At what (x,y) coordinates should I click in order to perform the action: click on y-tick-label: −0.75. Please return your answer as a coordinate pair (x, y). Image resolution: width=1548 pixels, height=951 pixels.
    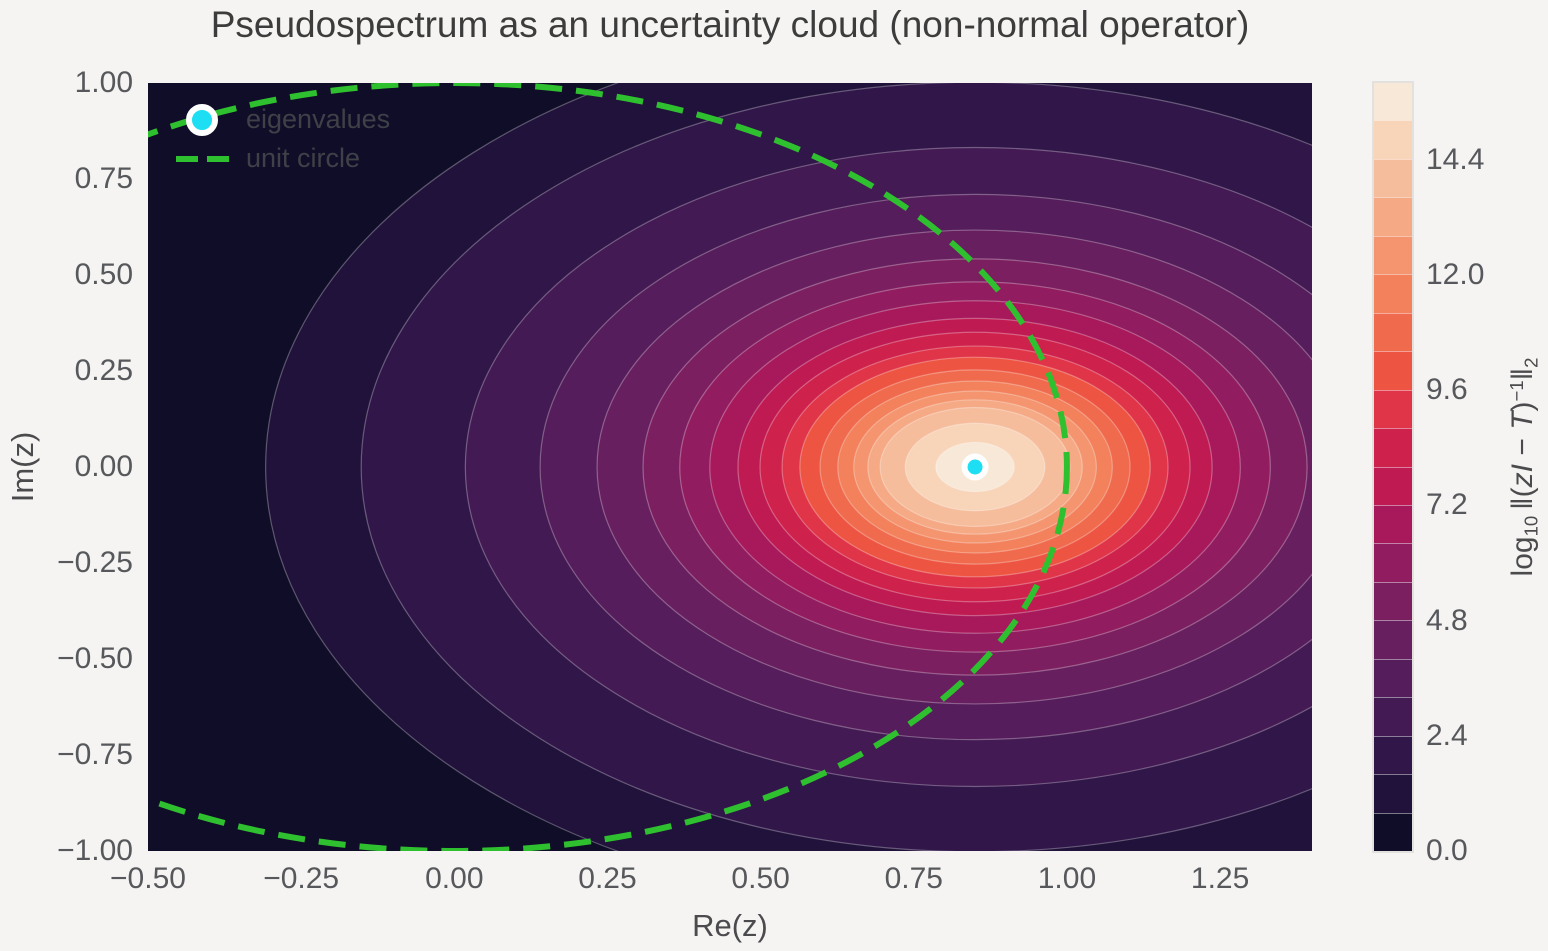
    Looking at the image, I should click on (95, 754).